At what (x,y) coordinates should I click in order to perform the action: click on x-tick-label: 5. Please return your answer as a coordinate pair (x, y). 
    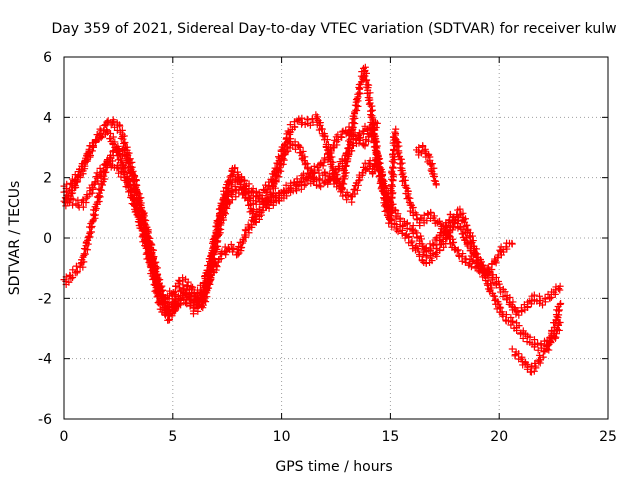
    Looking at the image, I should click on (172, 437).